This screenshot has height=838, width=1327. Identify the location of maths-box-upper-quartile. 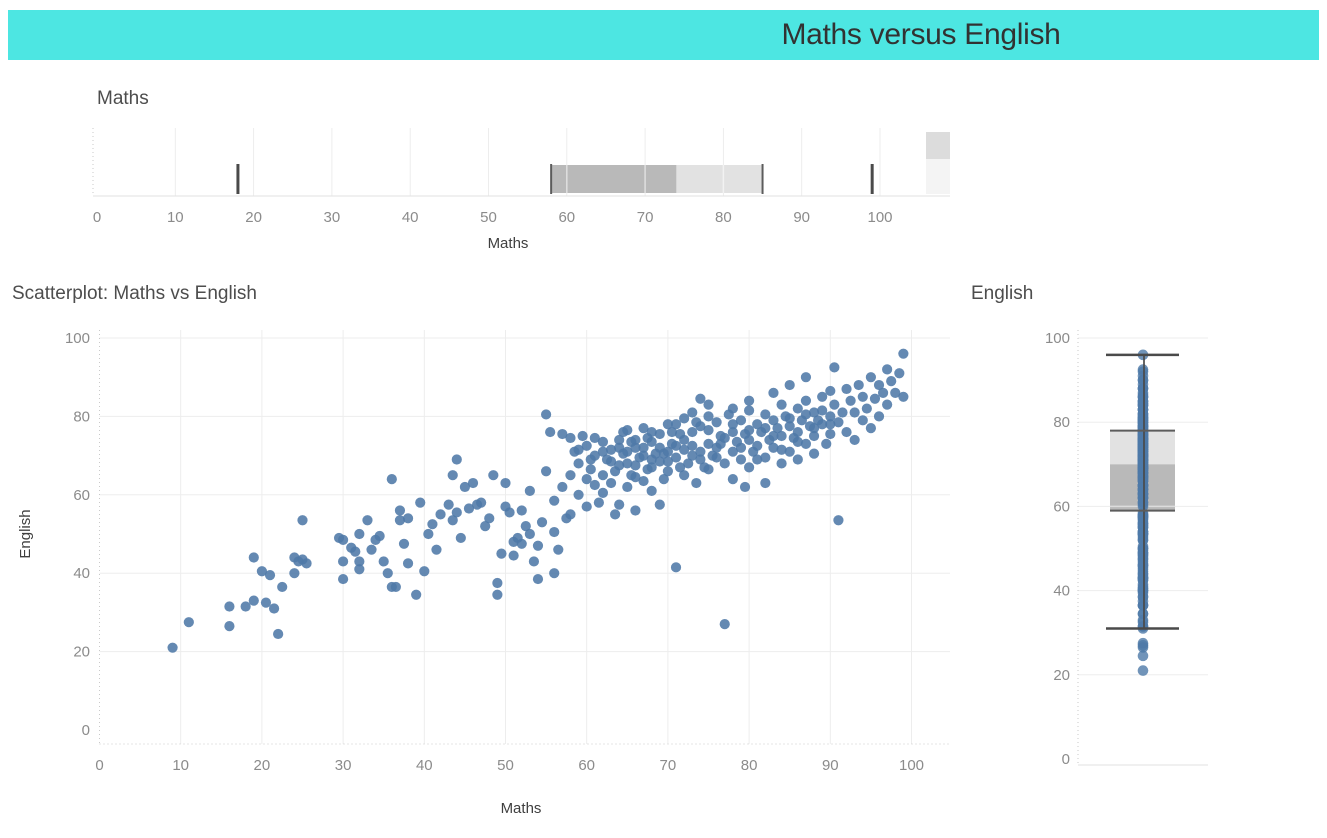
(719, 179).